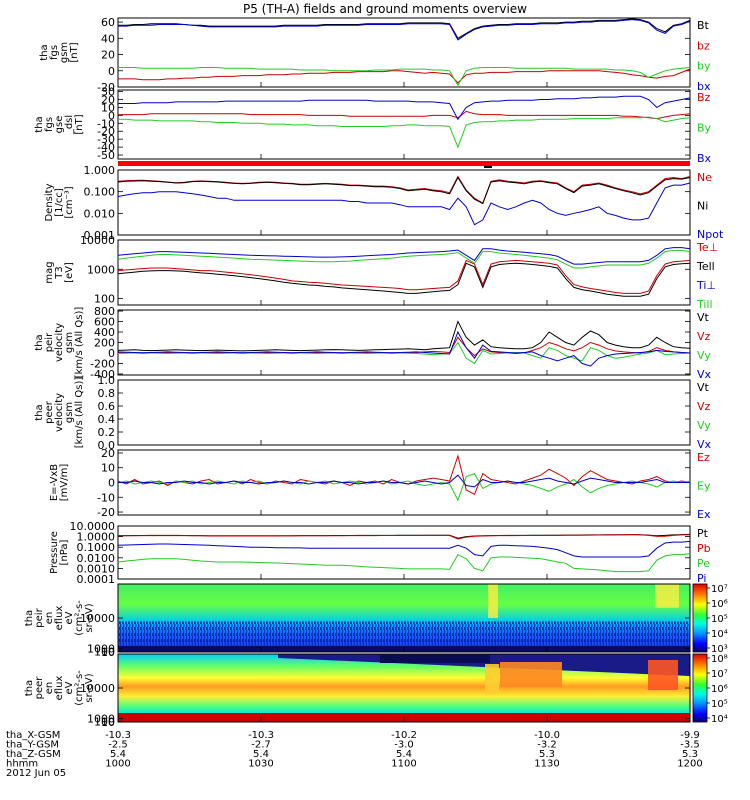 Image resolution: width=750 pixels, height=800 pixels. Describe the element at coordinates (101, 649) in the screenshot. I see `y-tick-label: 1000` at that location.